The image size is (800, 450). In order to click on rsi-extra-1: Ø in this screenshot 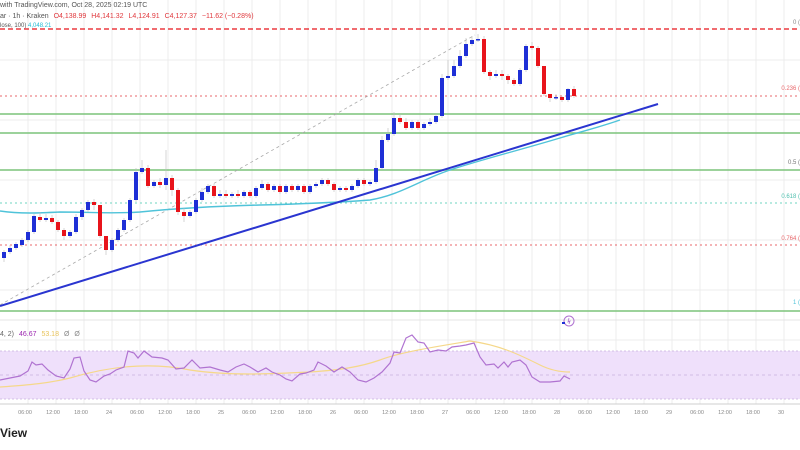, I will do `click(66, 334)`.